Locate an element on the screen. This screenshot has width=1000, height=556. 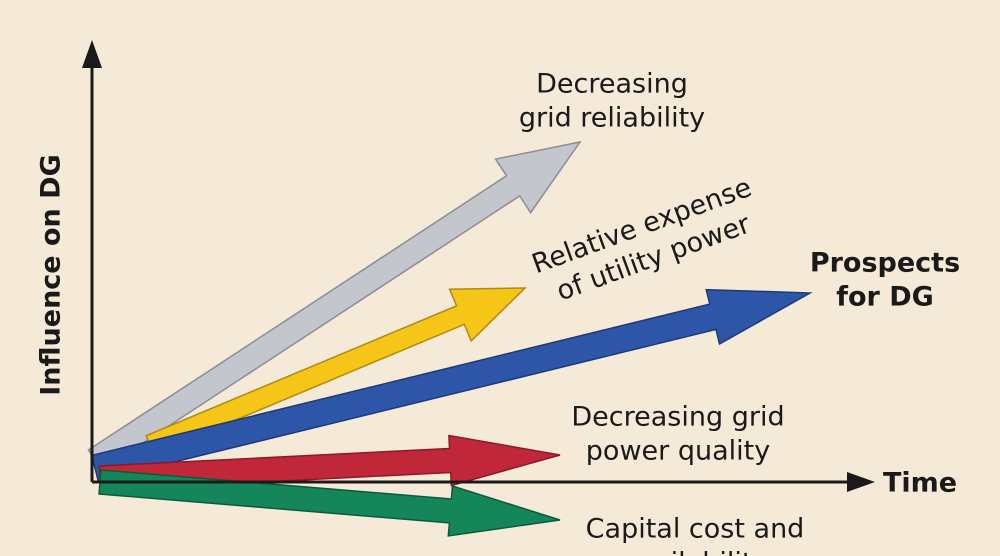
y-axis-label: Influence on DG is located at coordinates (51, 275).